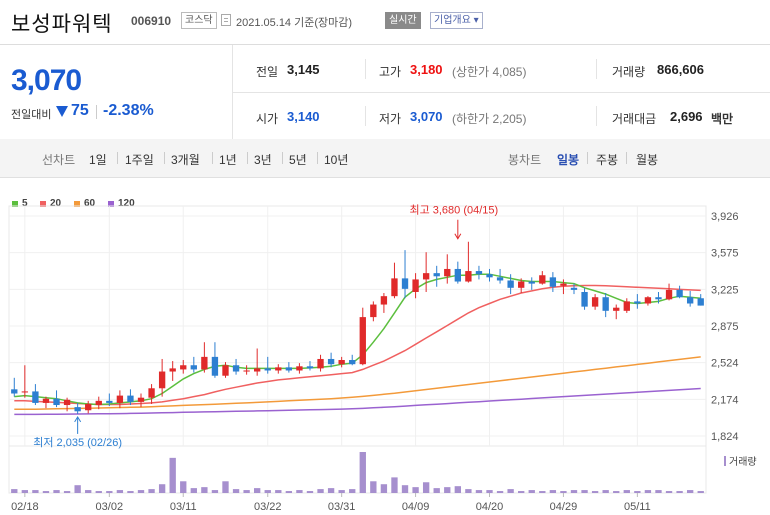  I want to click on candle-weekly: 주봉, so click(607, 160).